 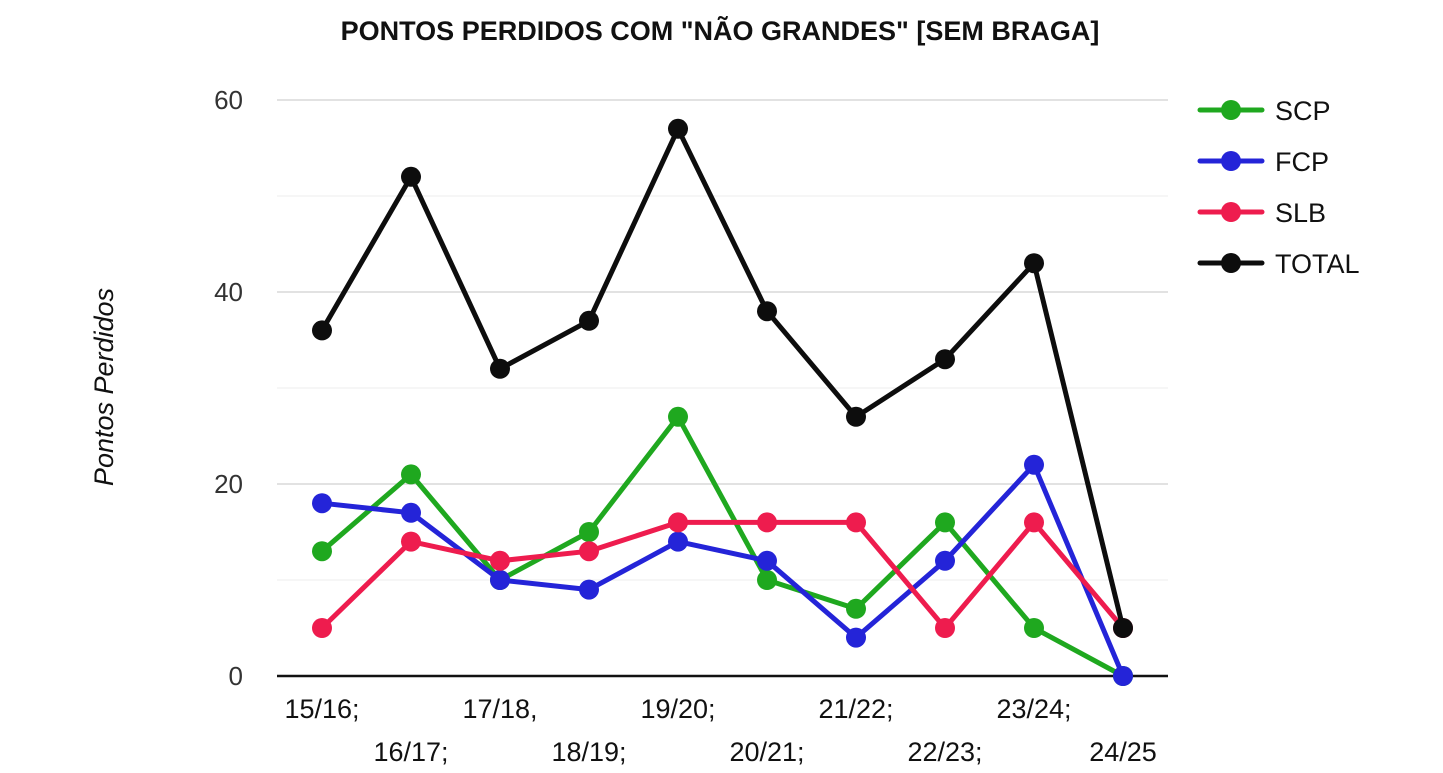 What do you see at coordinates (321, 709) in the screenshot?
I see `x-tick-label: 15/16;` at bounding box center [321, 709].